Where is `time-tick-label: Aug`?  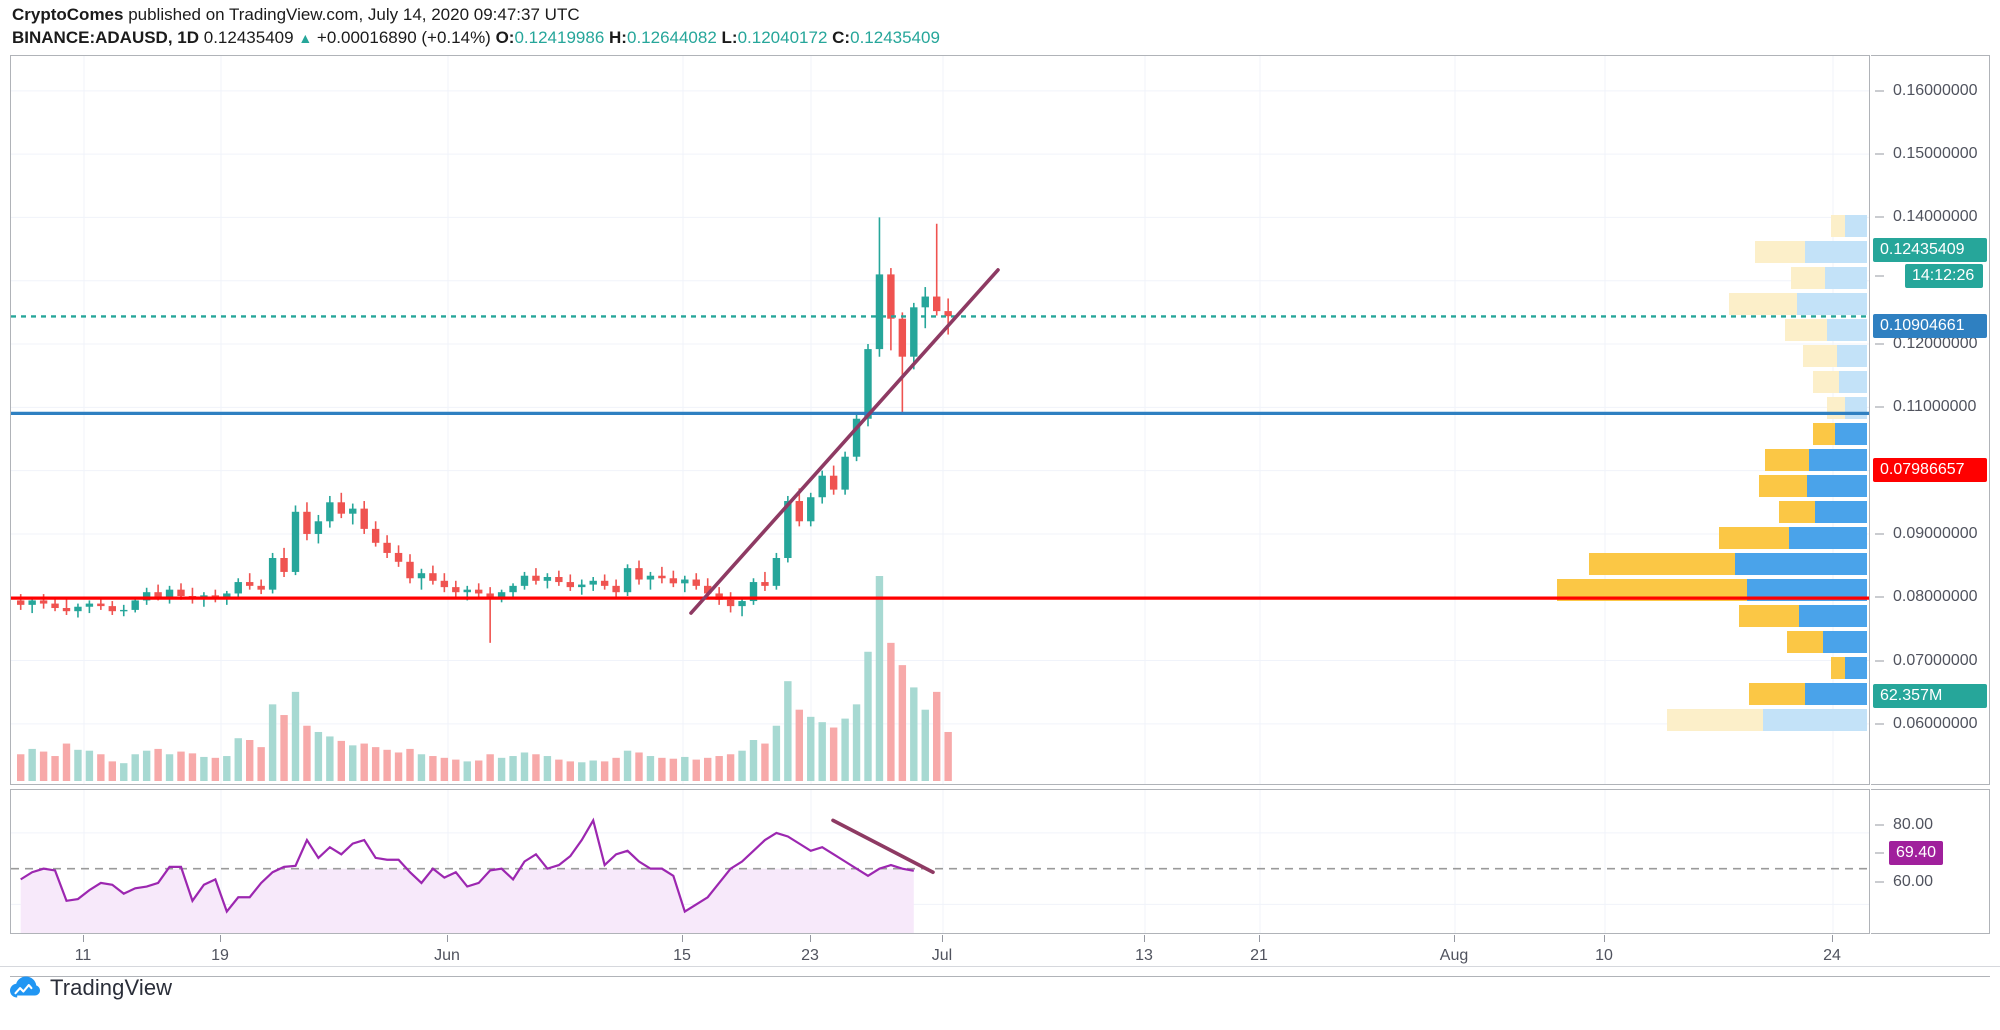
time-tick-label: Aug is located at coordinates (1454, 955).